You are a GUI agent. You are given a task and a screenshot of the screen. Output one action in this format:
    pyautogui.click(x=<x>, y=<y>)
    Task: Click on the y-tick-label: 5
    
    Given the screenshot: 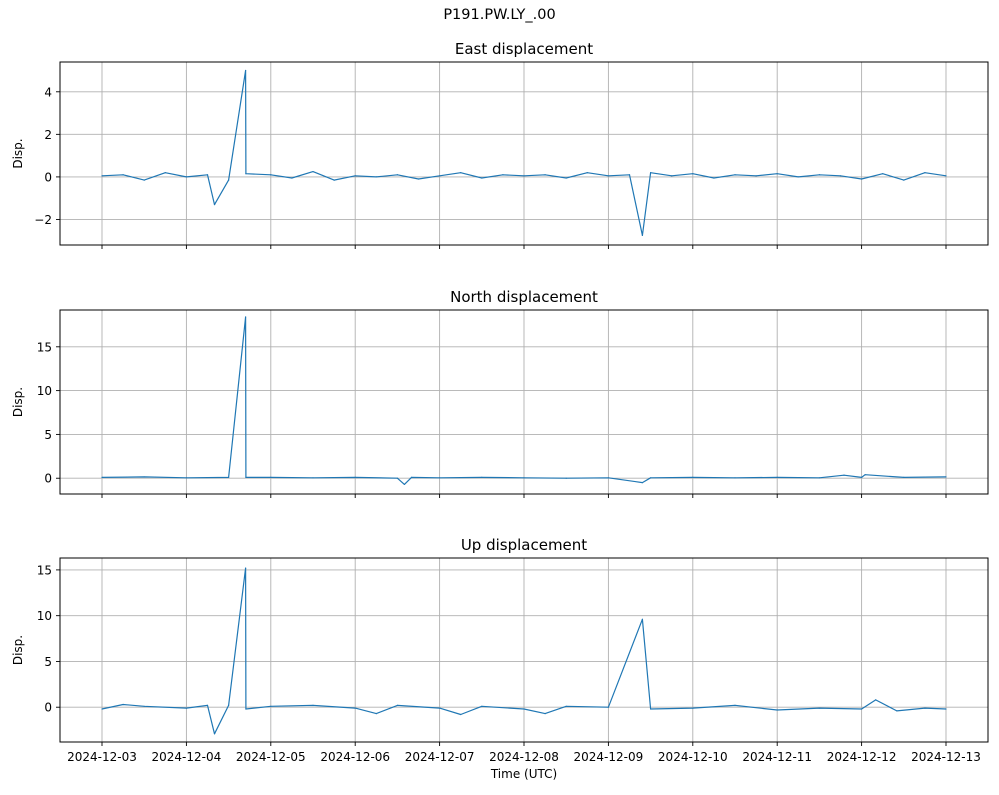 What is the action you would take?
    pyautogui.click(x=48, y=435)
    